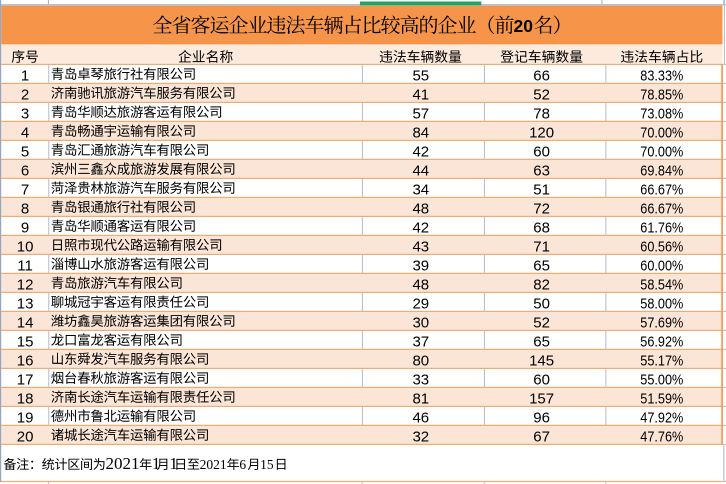  What do you see at coordinates (661, 76) in the screenshot?
I see `svg-text: 83.33%` at bounding box center [661, 76].